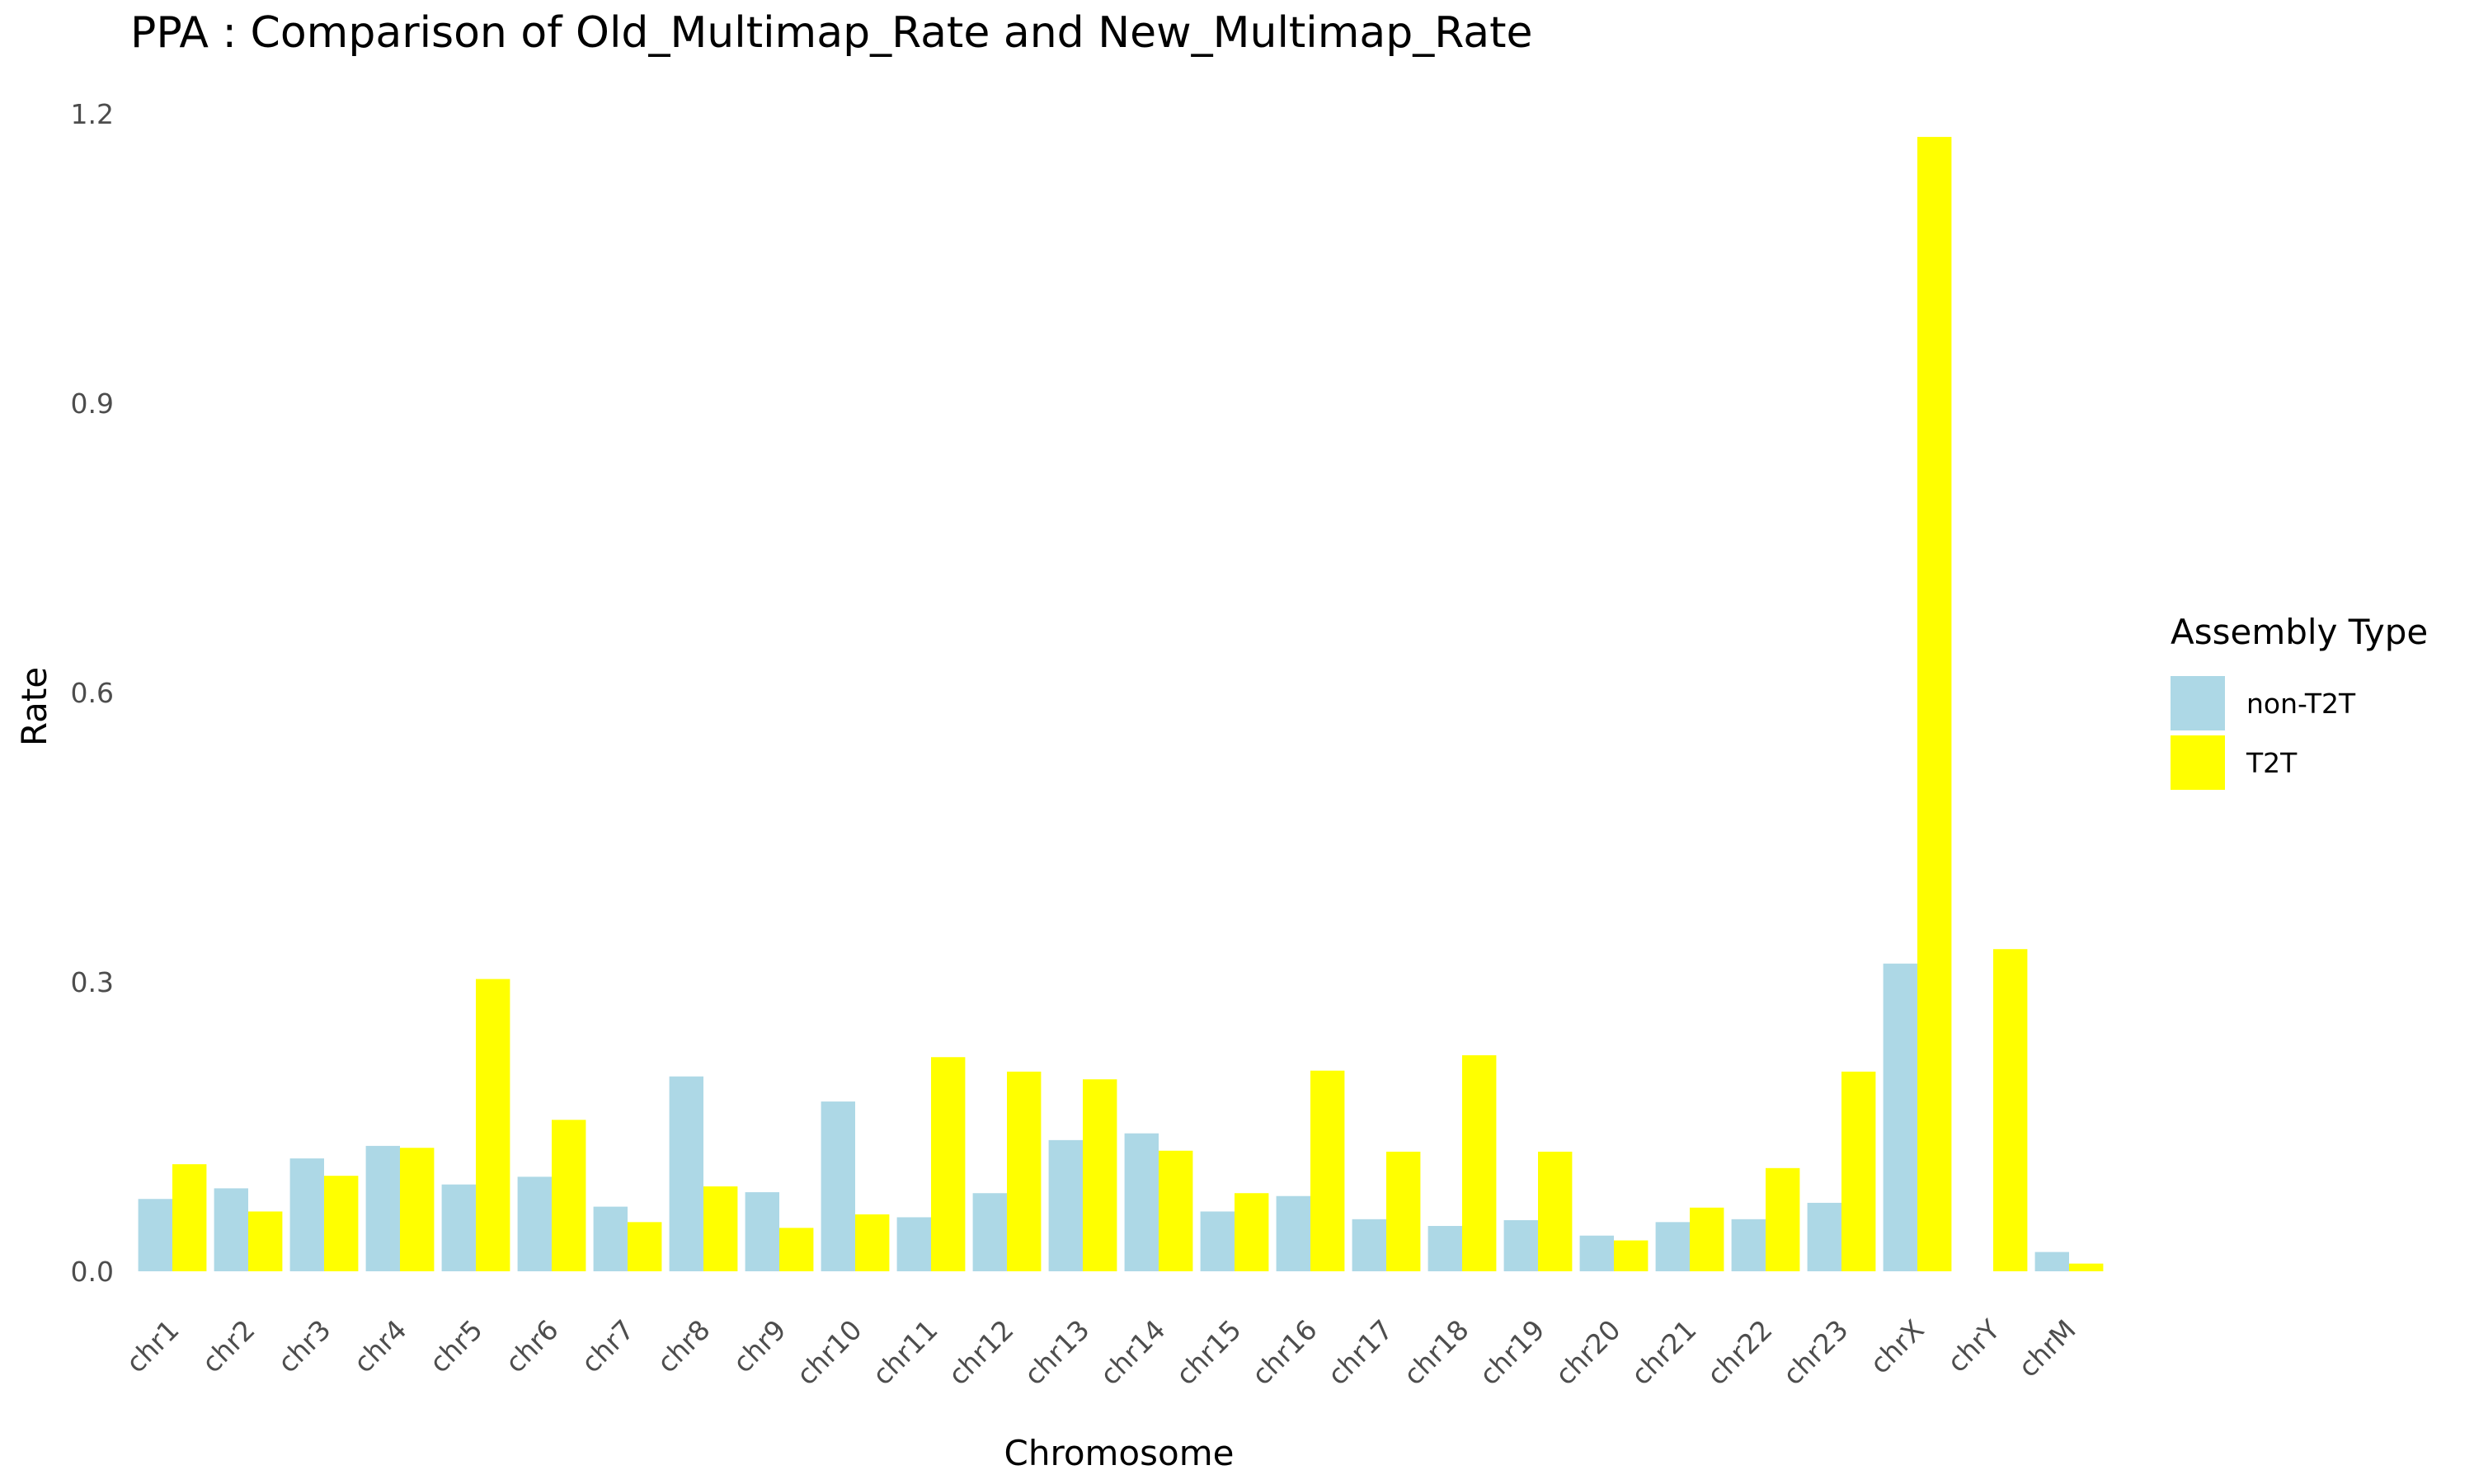 The height and width of the screenshot is (1484, 2474). Describe the element at coordinates (1631, 1255) in the screenshot. I see `bar-t2t-chr20` at that location.